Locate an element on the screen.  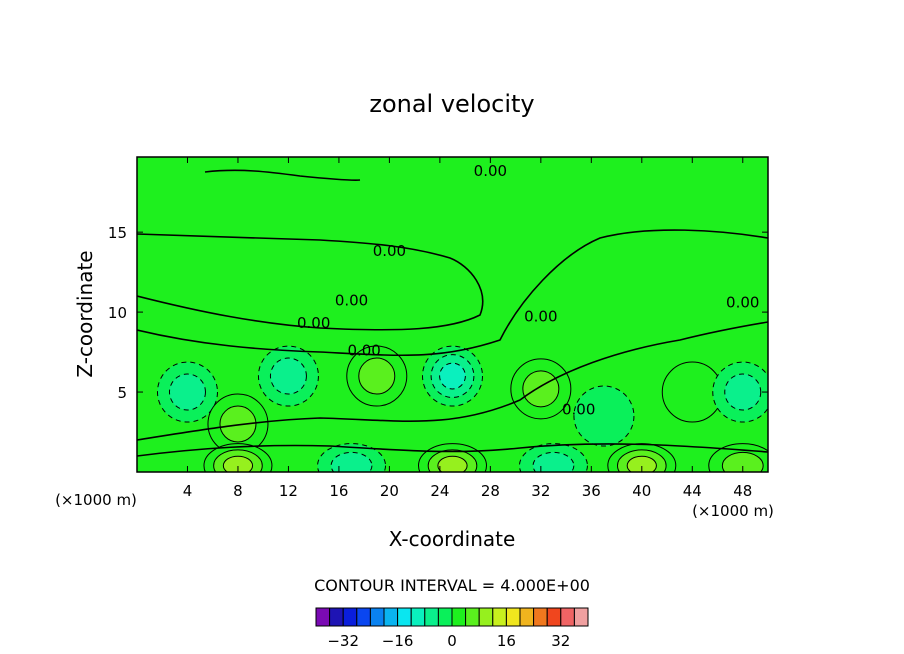
y-axis-label: Z-coordinate is located at coordinates (85, 313).